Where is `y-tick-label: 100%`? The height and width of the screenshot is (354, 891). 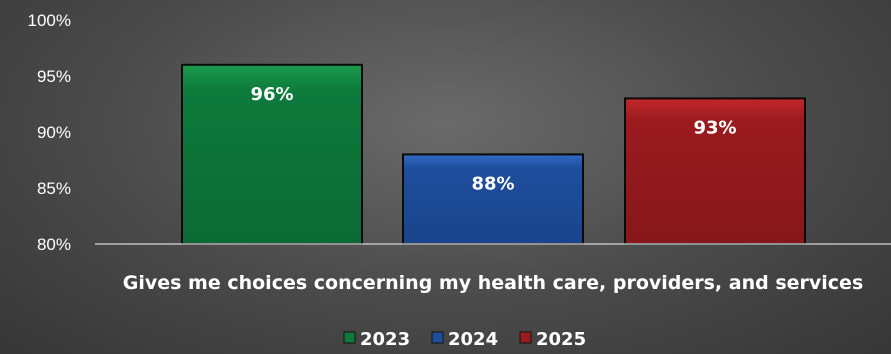
y-tick-label: 100% is located at coordinates (49, 20).